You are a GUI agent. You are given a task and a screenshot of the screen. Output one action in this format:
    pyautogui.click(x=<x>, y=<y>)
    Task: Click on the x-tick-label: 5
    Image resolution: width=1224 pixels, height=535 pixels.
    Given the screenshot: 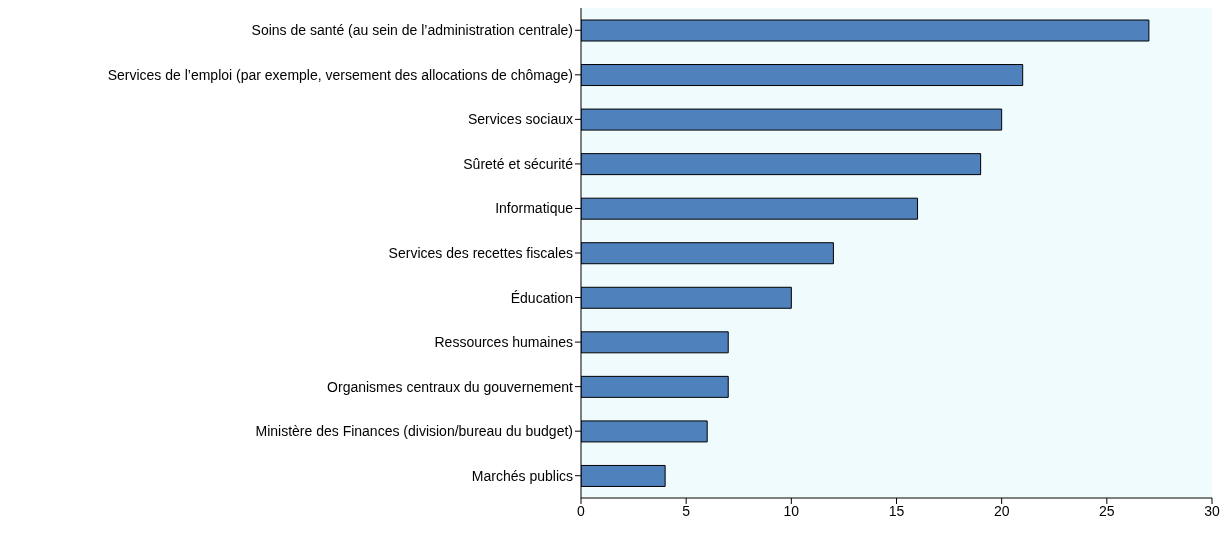 What is the action you would take?
    pyautogui.click(x=686, y=510)
    